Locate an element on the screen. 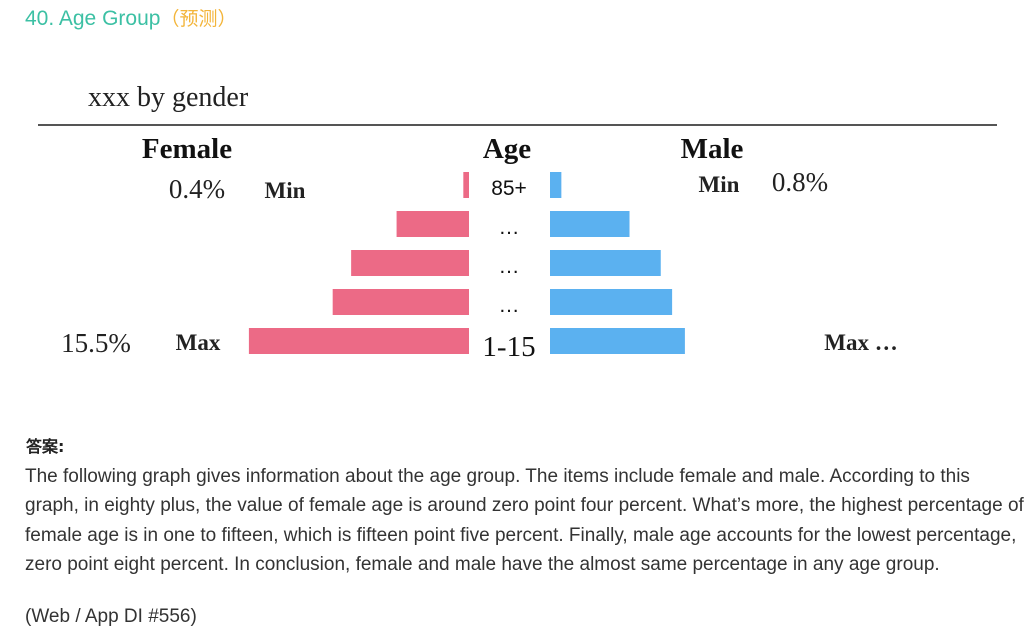 The width and height of the screenshot is (1033, 636). question-heading: 40. Age Group（预测） is located at coordinates (130, 17).